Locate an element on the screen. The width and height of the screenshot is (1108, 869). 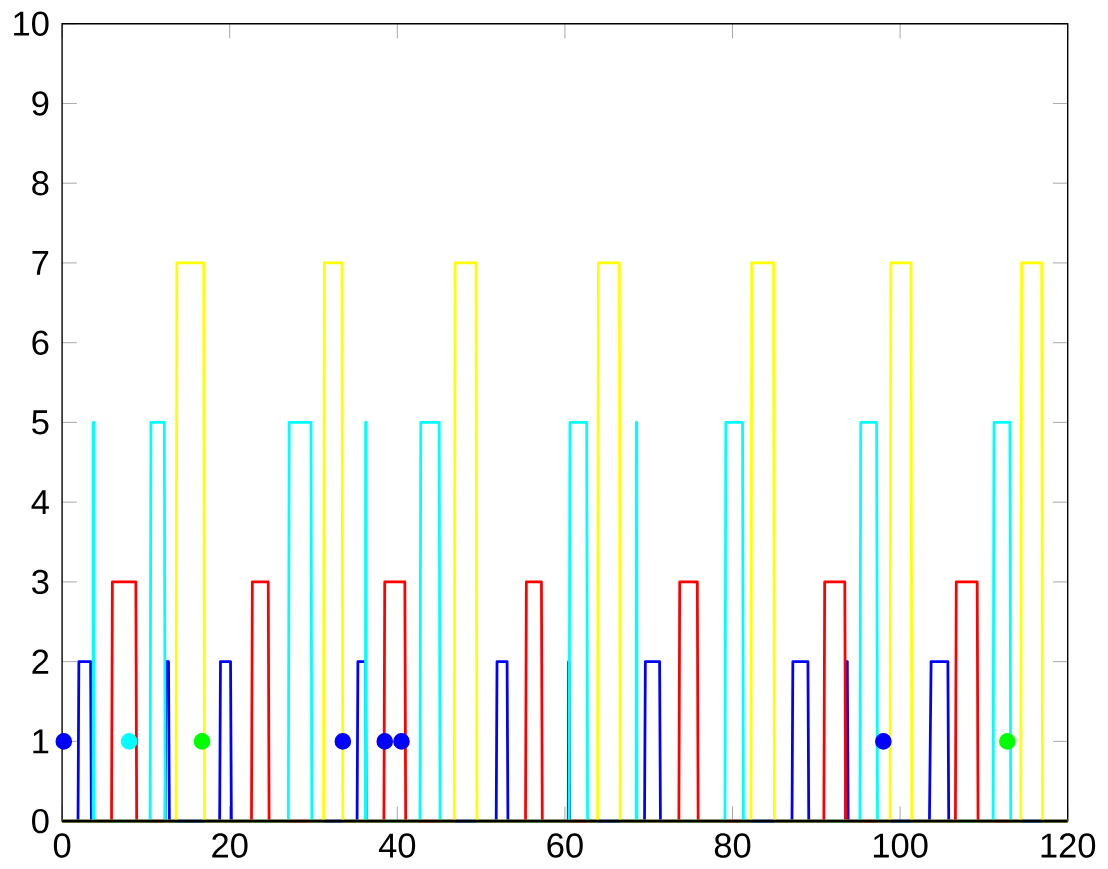
y-tick-label: 4 is located at coordinates (40, 502).